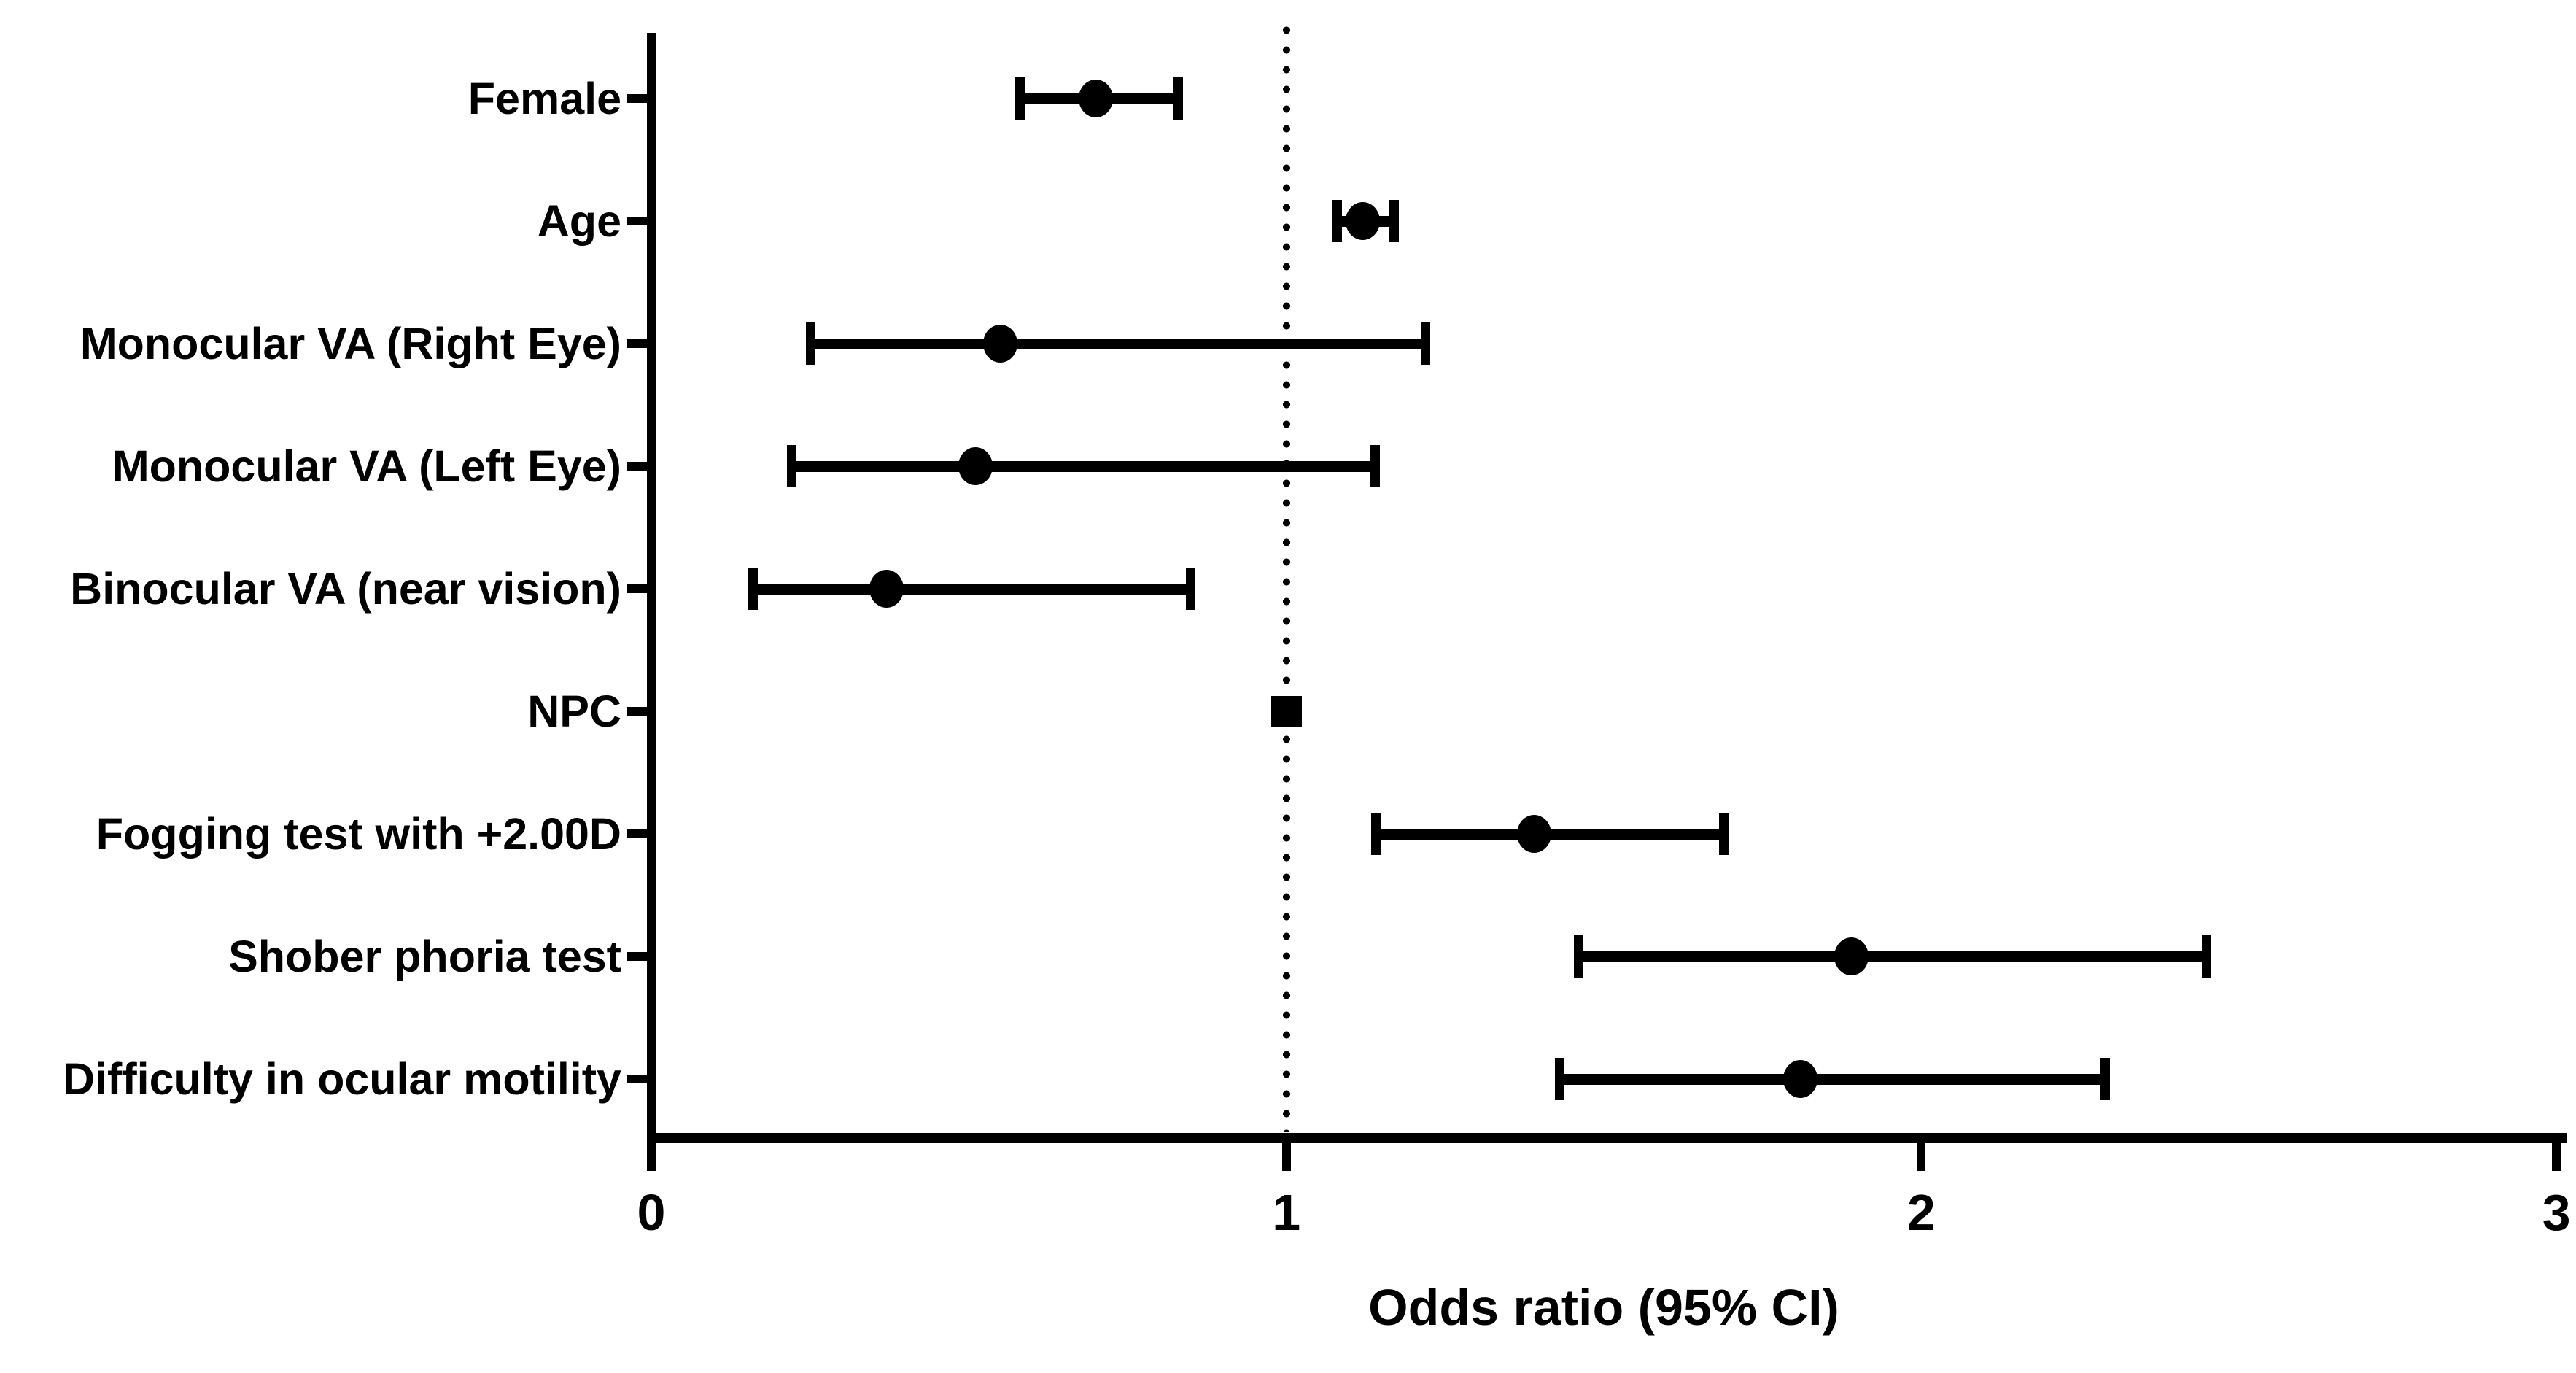  Describe the element at coordinates (1286, 711) in the screenshot. I see `point-marker-square` at that location.